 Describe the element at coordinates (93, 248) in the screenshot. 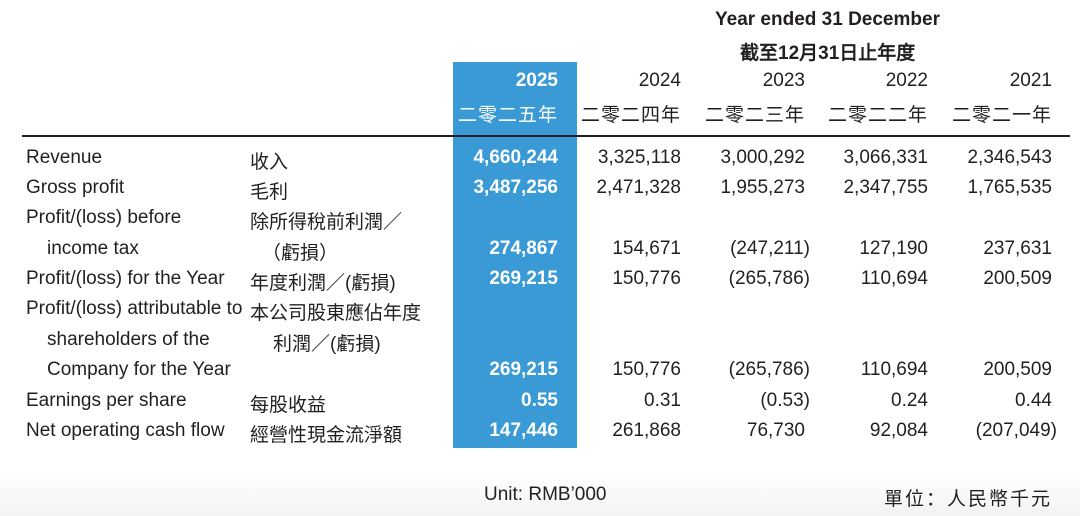

I see `row-label-profit-before-tax-line2: income tax` at that location.